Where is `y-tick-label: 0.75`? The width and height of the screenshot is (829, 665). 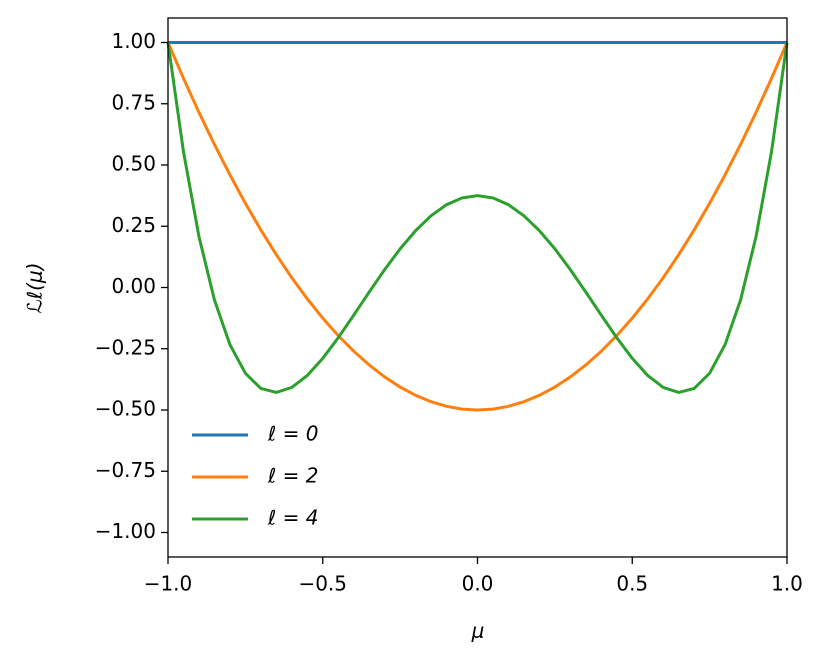
y-tick-label: 0.75 is located at coordinates (133, 102).